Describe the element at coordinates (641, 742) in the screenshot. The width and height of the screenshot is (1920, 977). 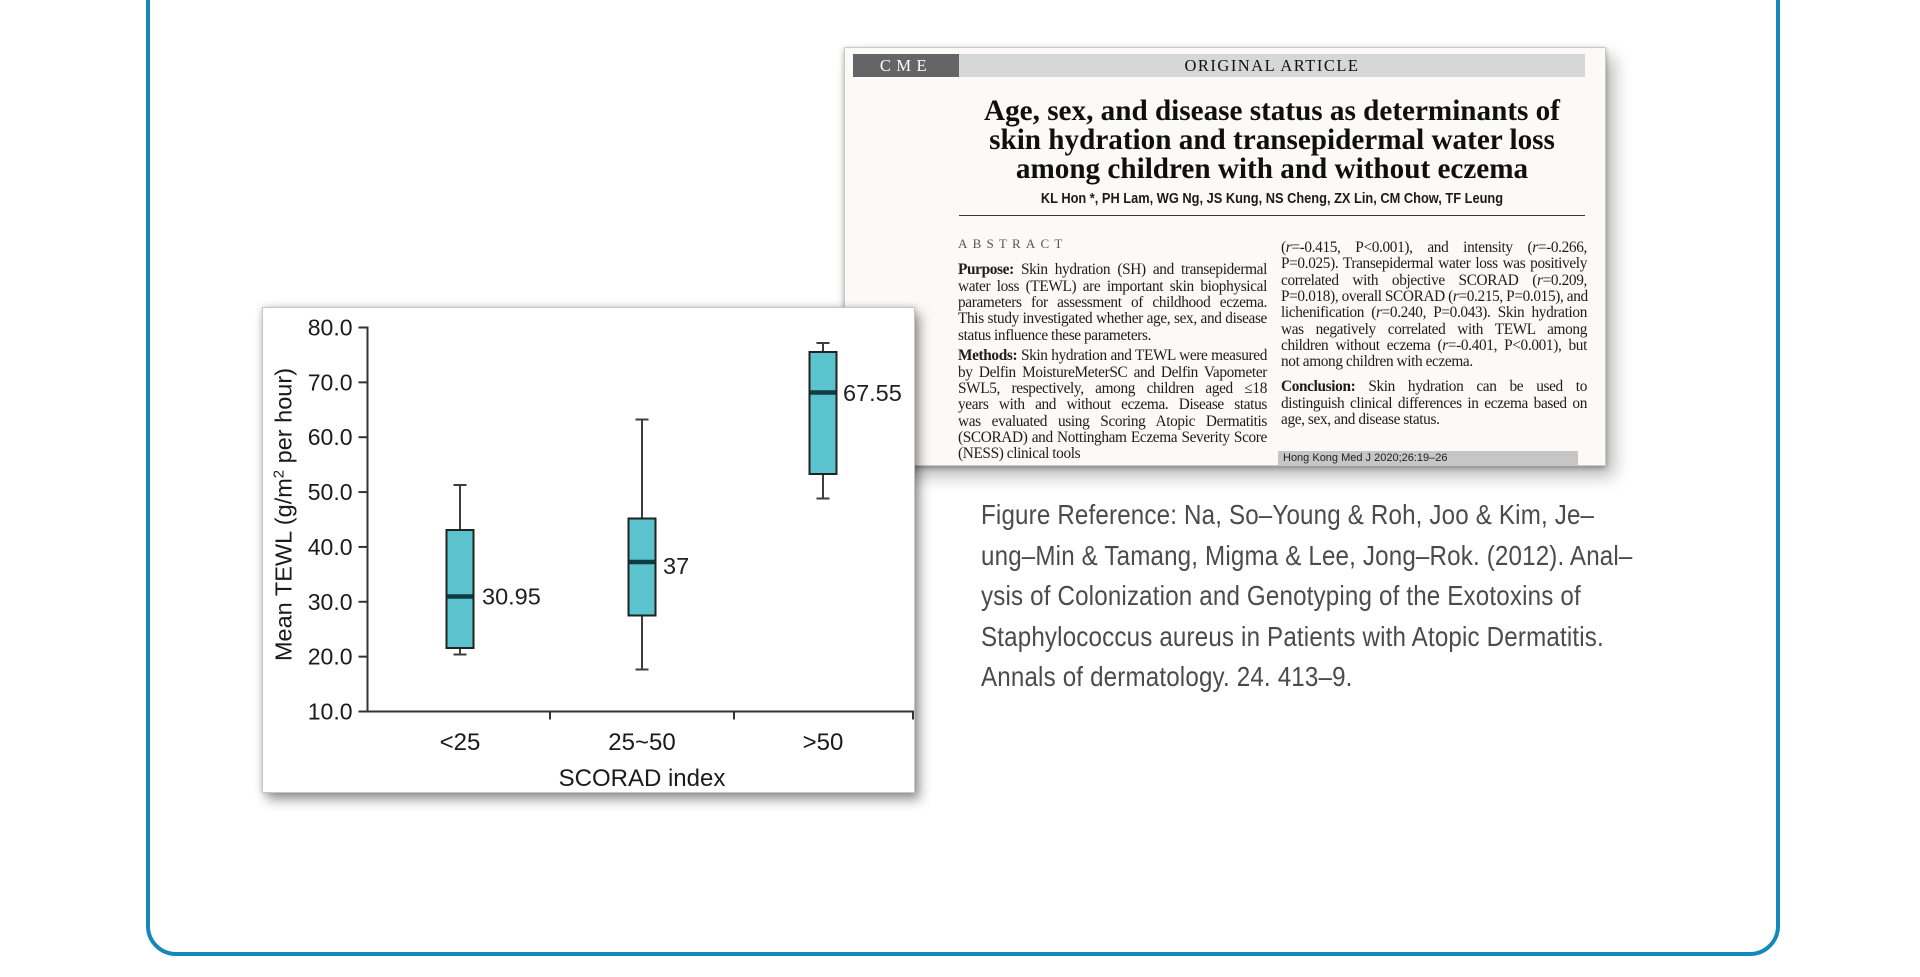
I see `svg-text: 25~50` at that location.